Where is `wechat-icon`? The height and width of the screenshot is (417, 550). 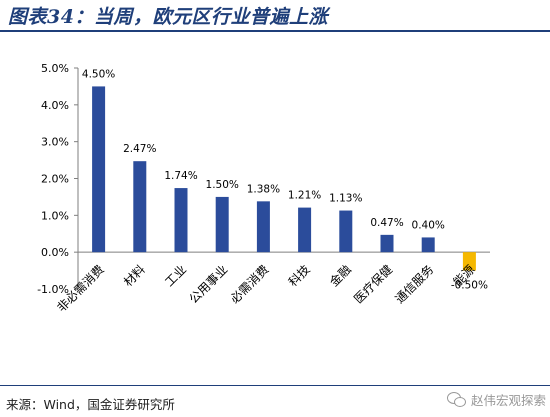 wechat-icon is located at coordinates (456, 399).